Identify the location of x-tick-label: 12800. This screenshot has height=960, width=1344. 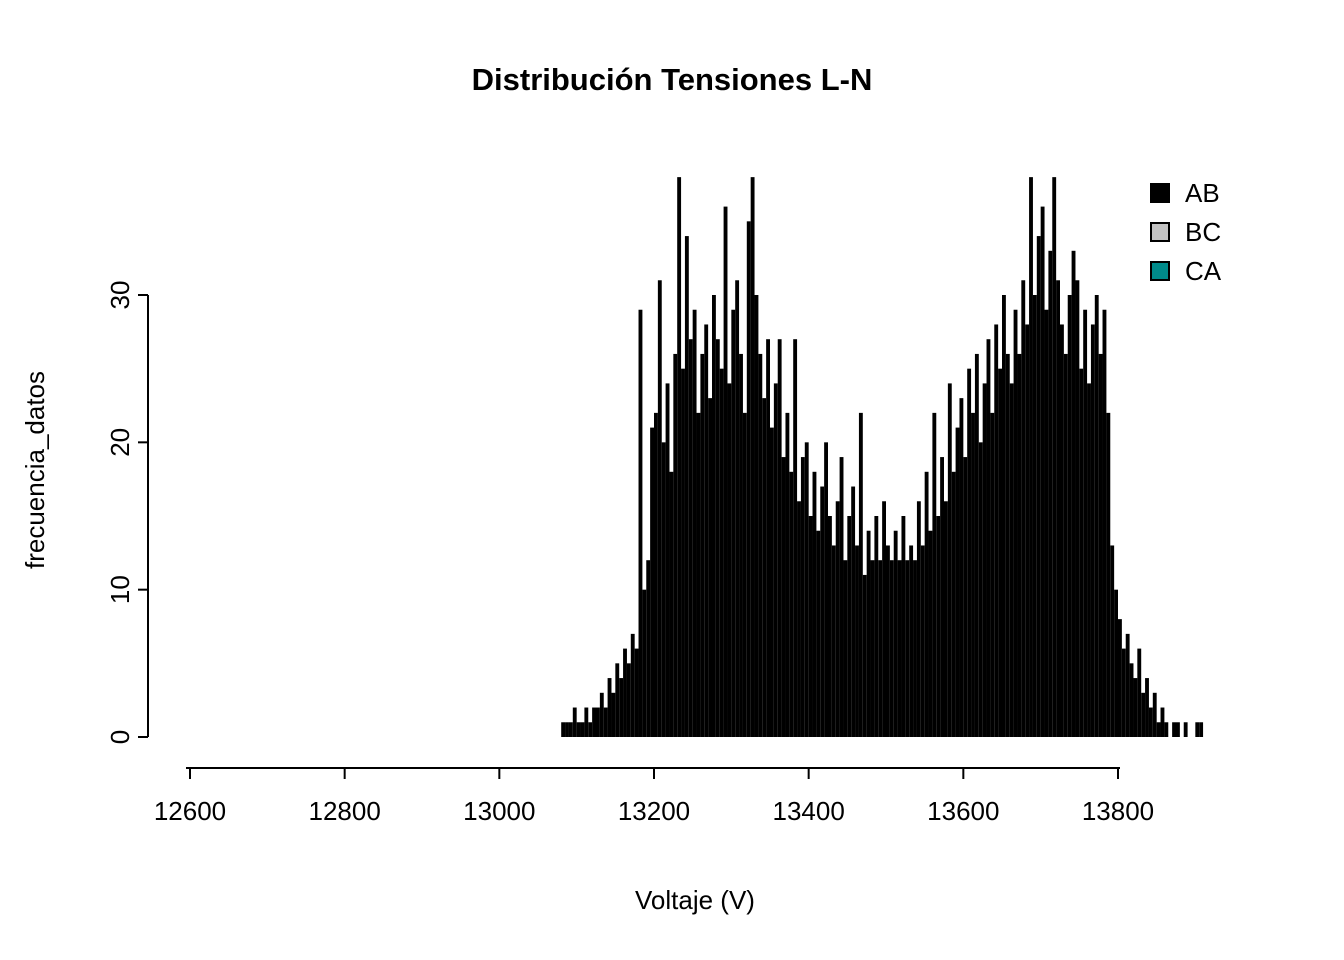
(345, 811).